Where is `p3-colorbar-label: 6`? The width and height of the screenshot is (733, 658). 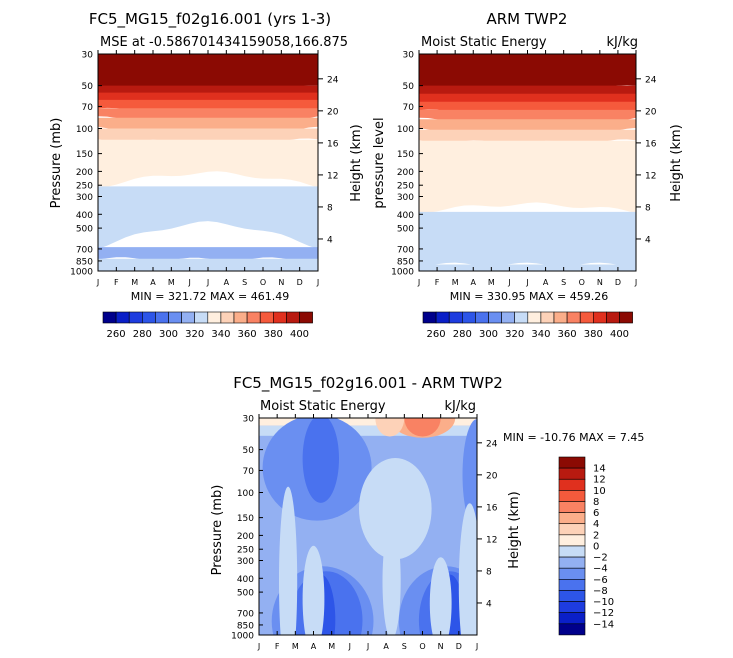
p3-colorbar-label: 6 is located at coordinates (596, 513).